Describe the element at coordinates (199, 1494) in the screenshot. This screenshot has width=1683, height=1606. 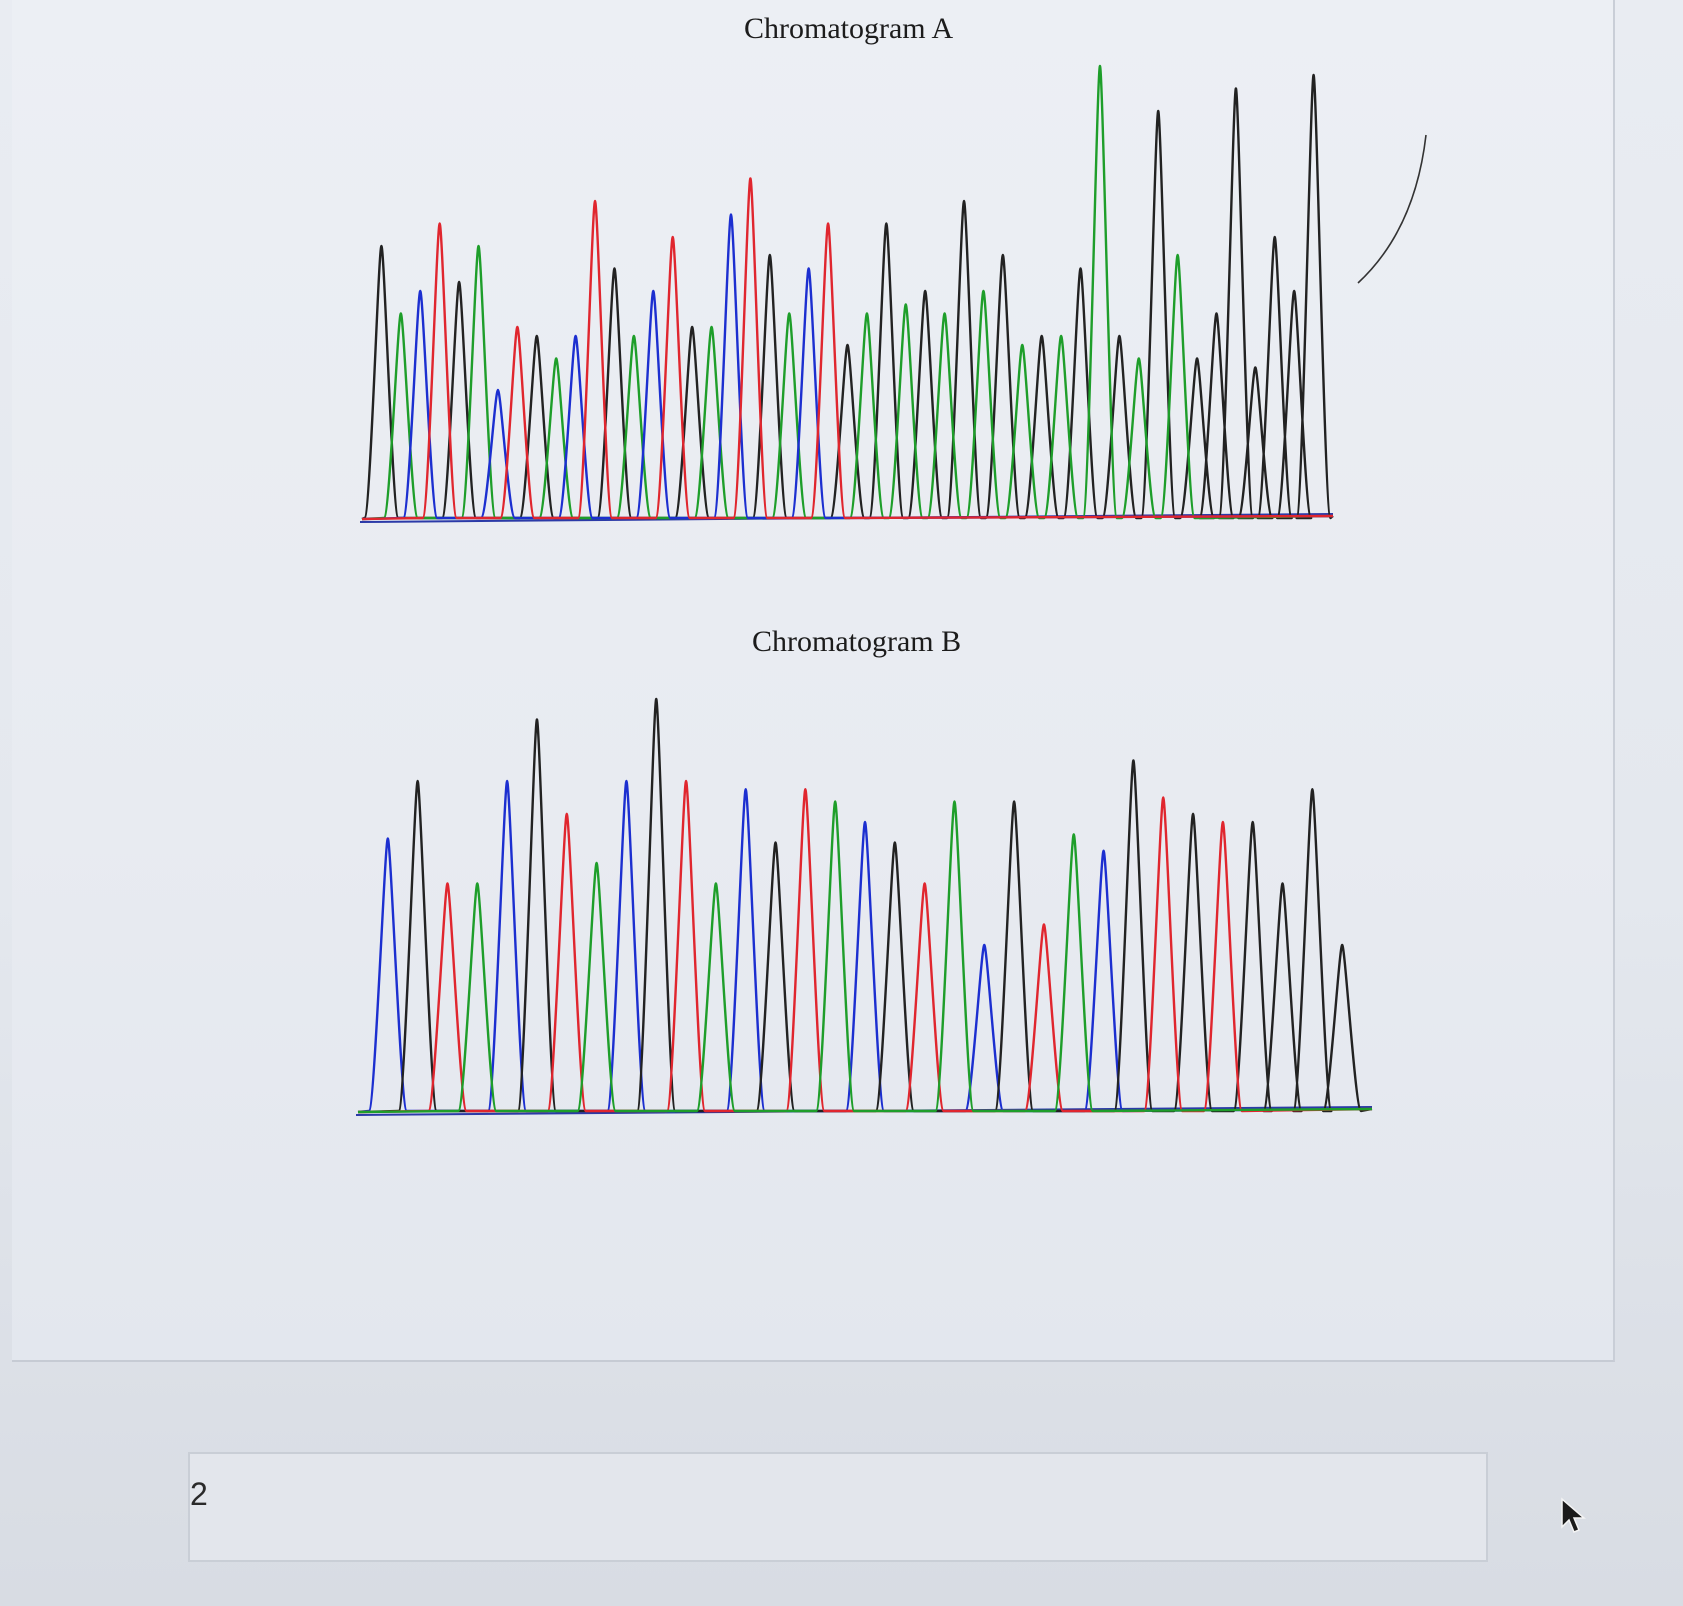
I see `answer-value: 2` at that location.